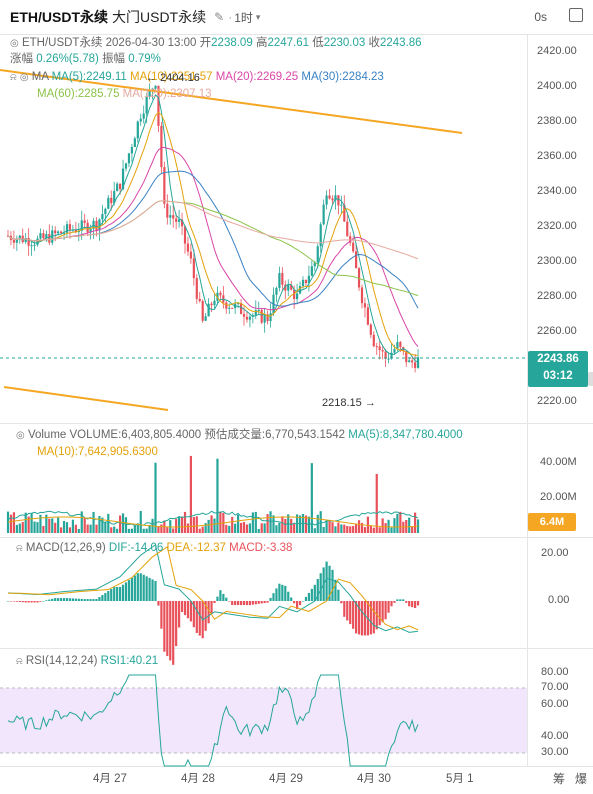 Image resolution: width=593 pixels, height=794 pixels. Describe the element at coordinates (349, 403) in the screenshot. I see `min-price-label: 2218.15 →` at that location.